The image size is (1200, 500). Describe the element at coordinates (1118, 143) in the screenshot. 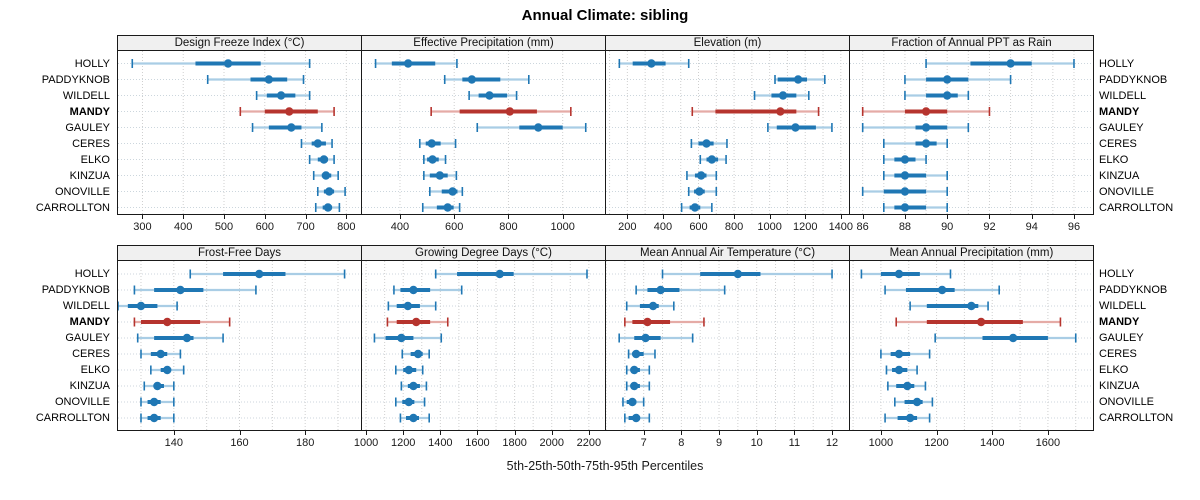

I see `site-label-right: CERES` at that location.